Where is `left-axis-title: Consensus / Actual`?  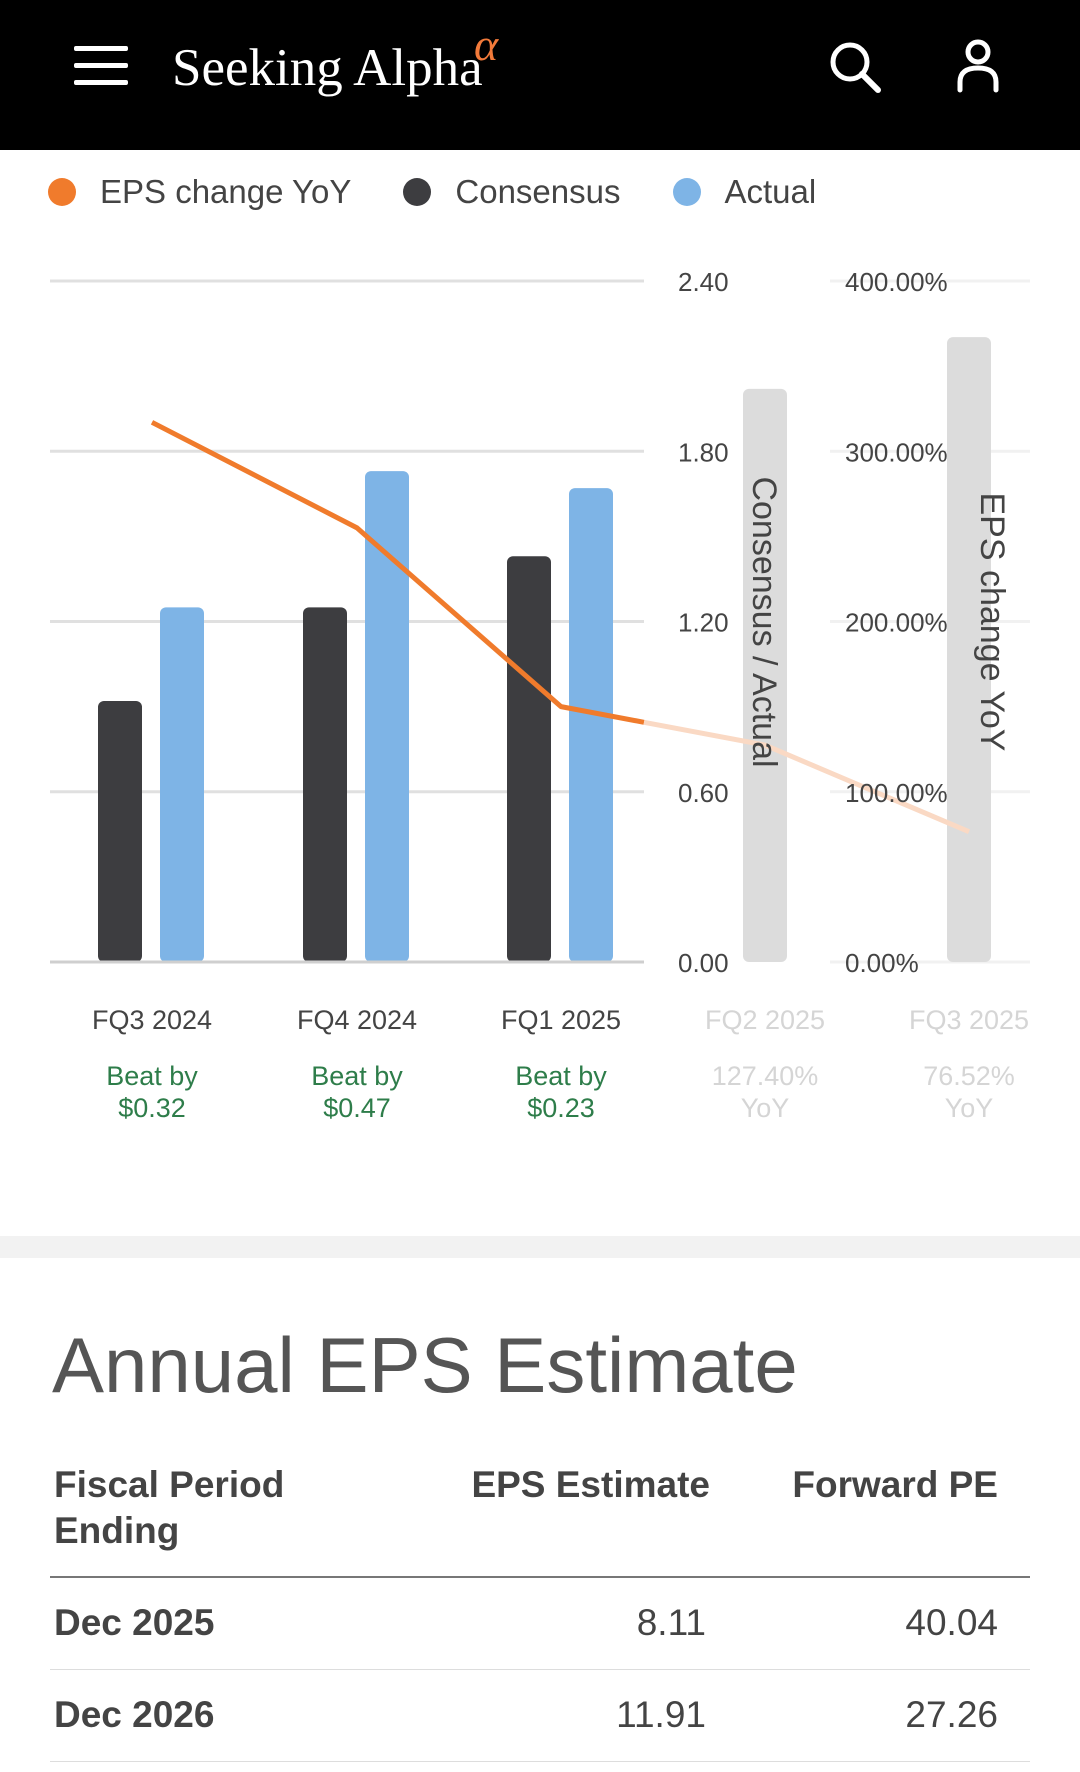
left-axis-title: Consensus / Actual is located at coordinates (764, 621).